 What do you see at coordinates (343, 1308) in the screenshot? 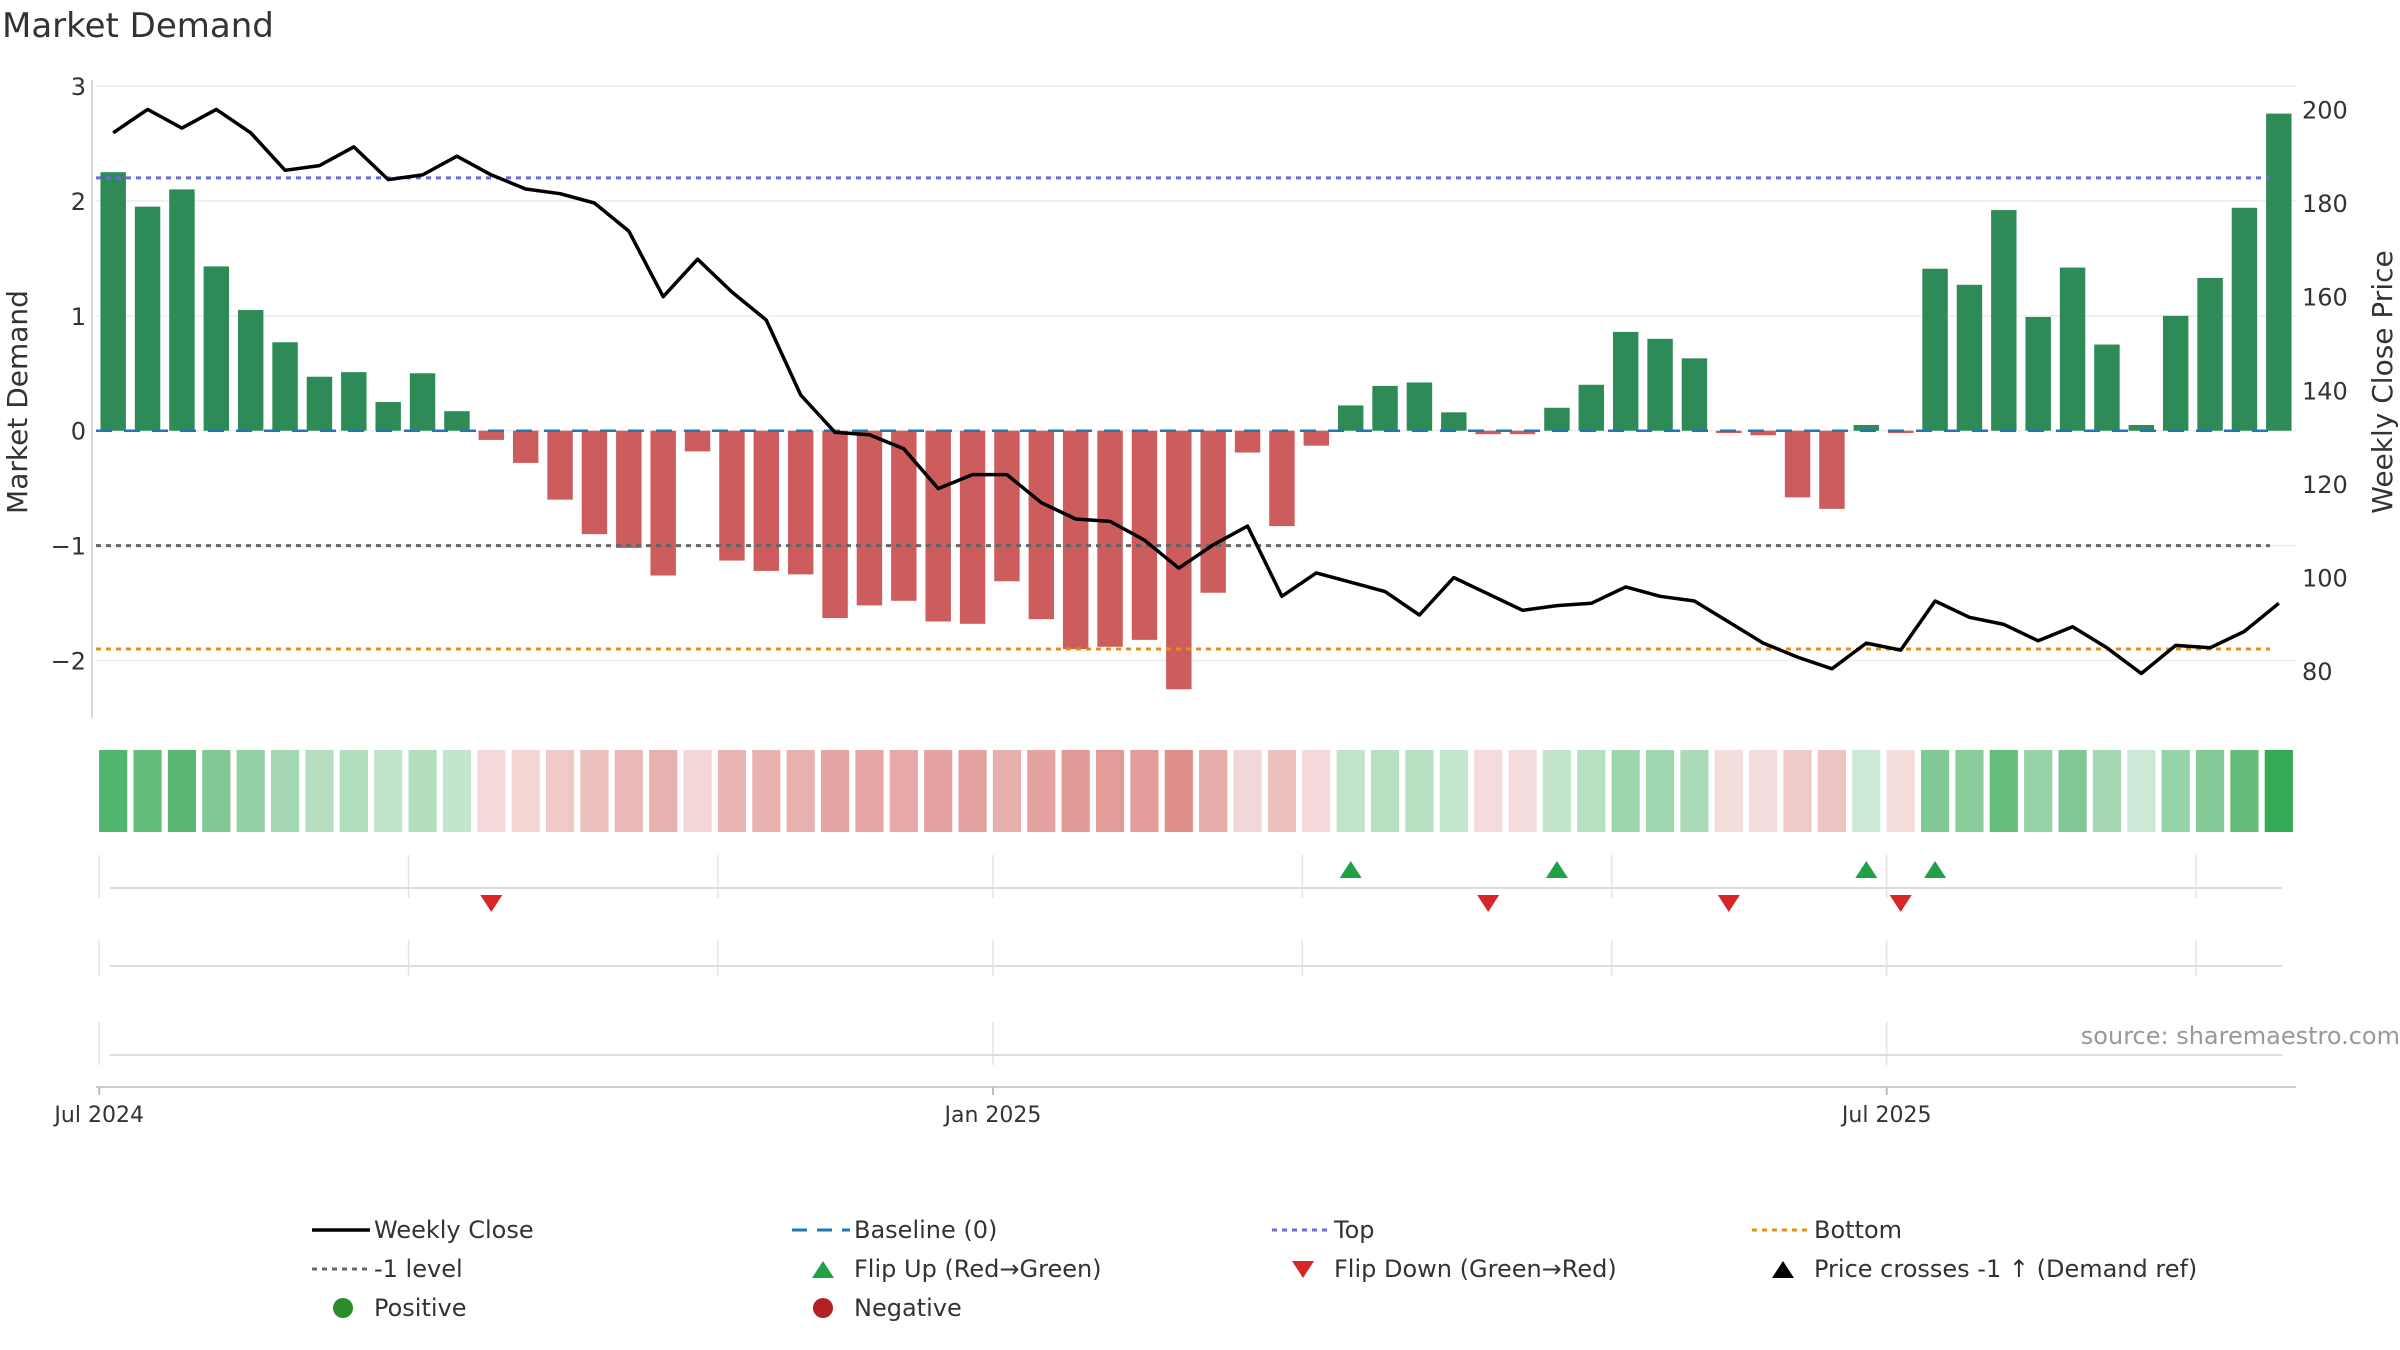
I see `legend-dot` at bounding box center [343, 1308].